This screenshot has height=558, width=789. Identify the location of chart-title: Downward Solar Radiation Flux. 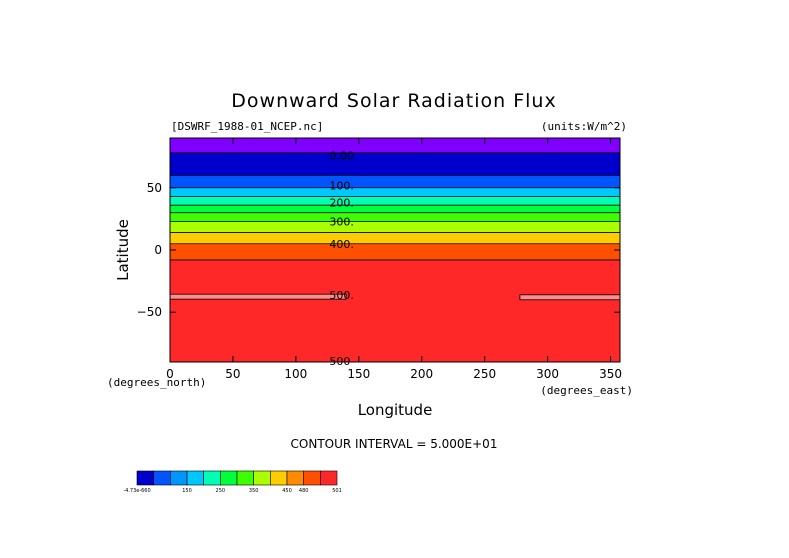
(393, 101).